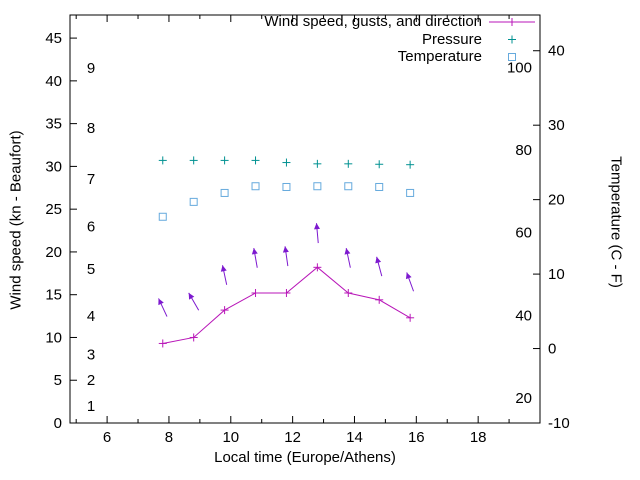 The height and width of the screenshot is (480, 640). Describe the element at coordinates (107, 437) in the screenshot. I see `x-tick-label: 6` at that location.